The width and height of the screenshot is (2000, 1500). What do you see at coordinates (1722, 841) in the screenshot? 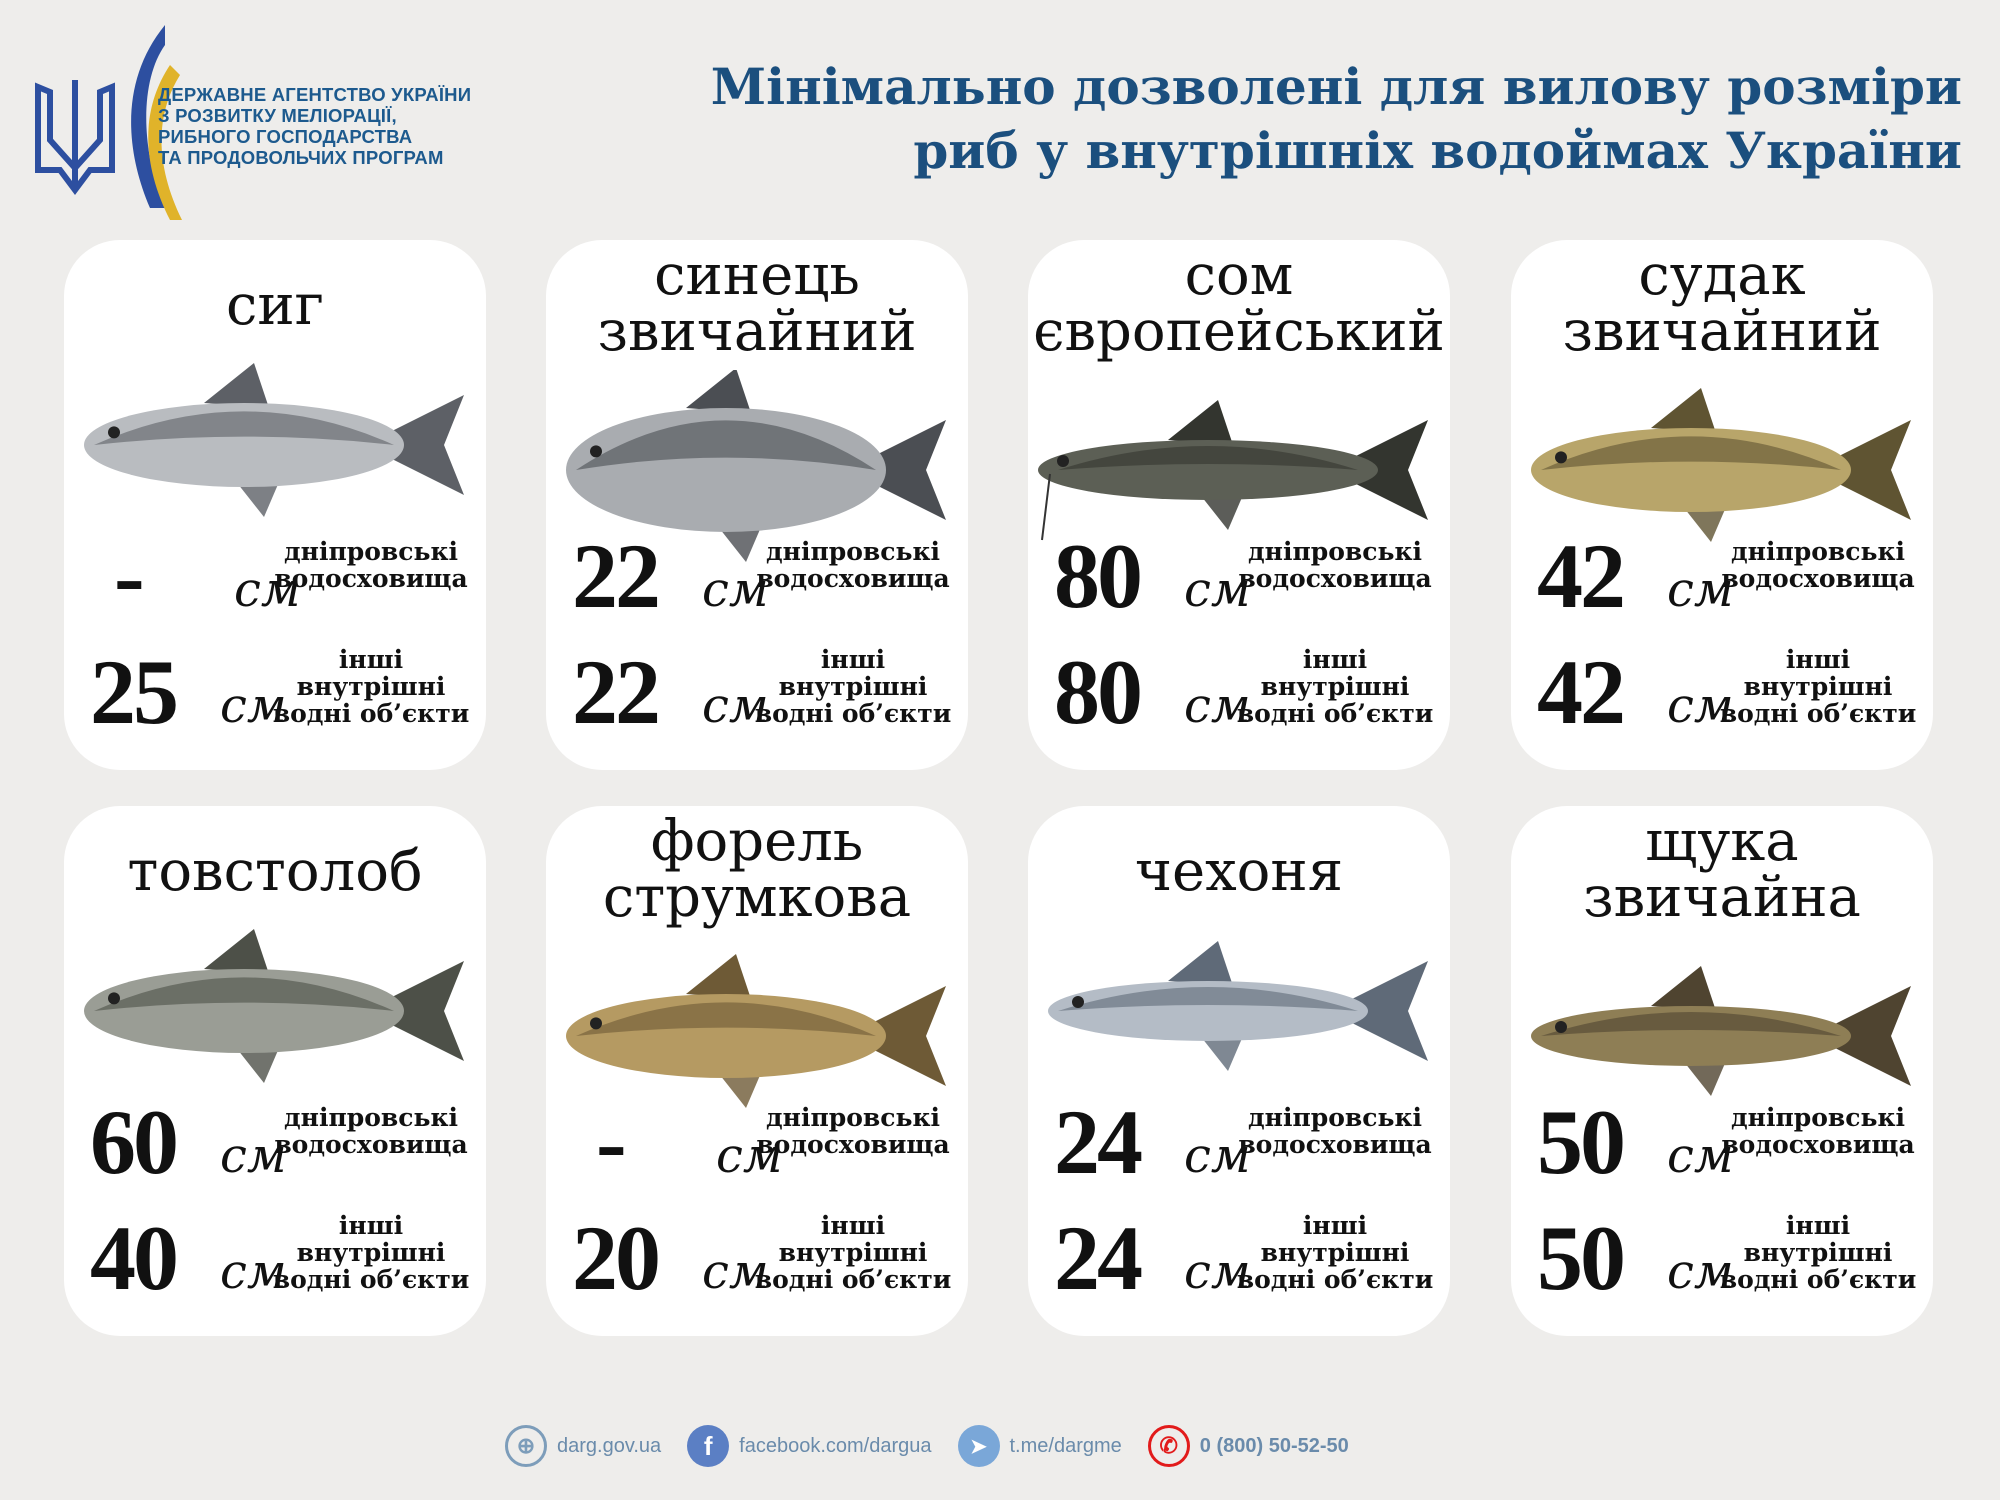
I see `fish-name-line: щука` at bounding box center [1722, 841].